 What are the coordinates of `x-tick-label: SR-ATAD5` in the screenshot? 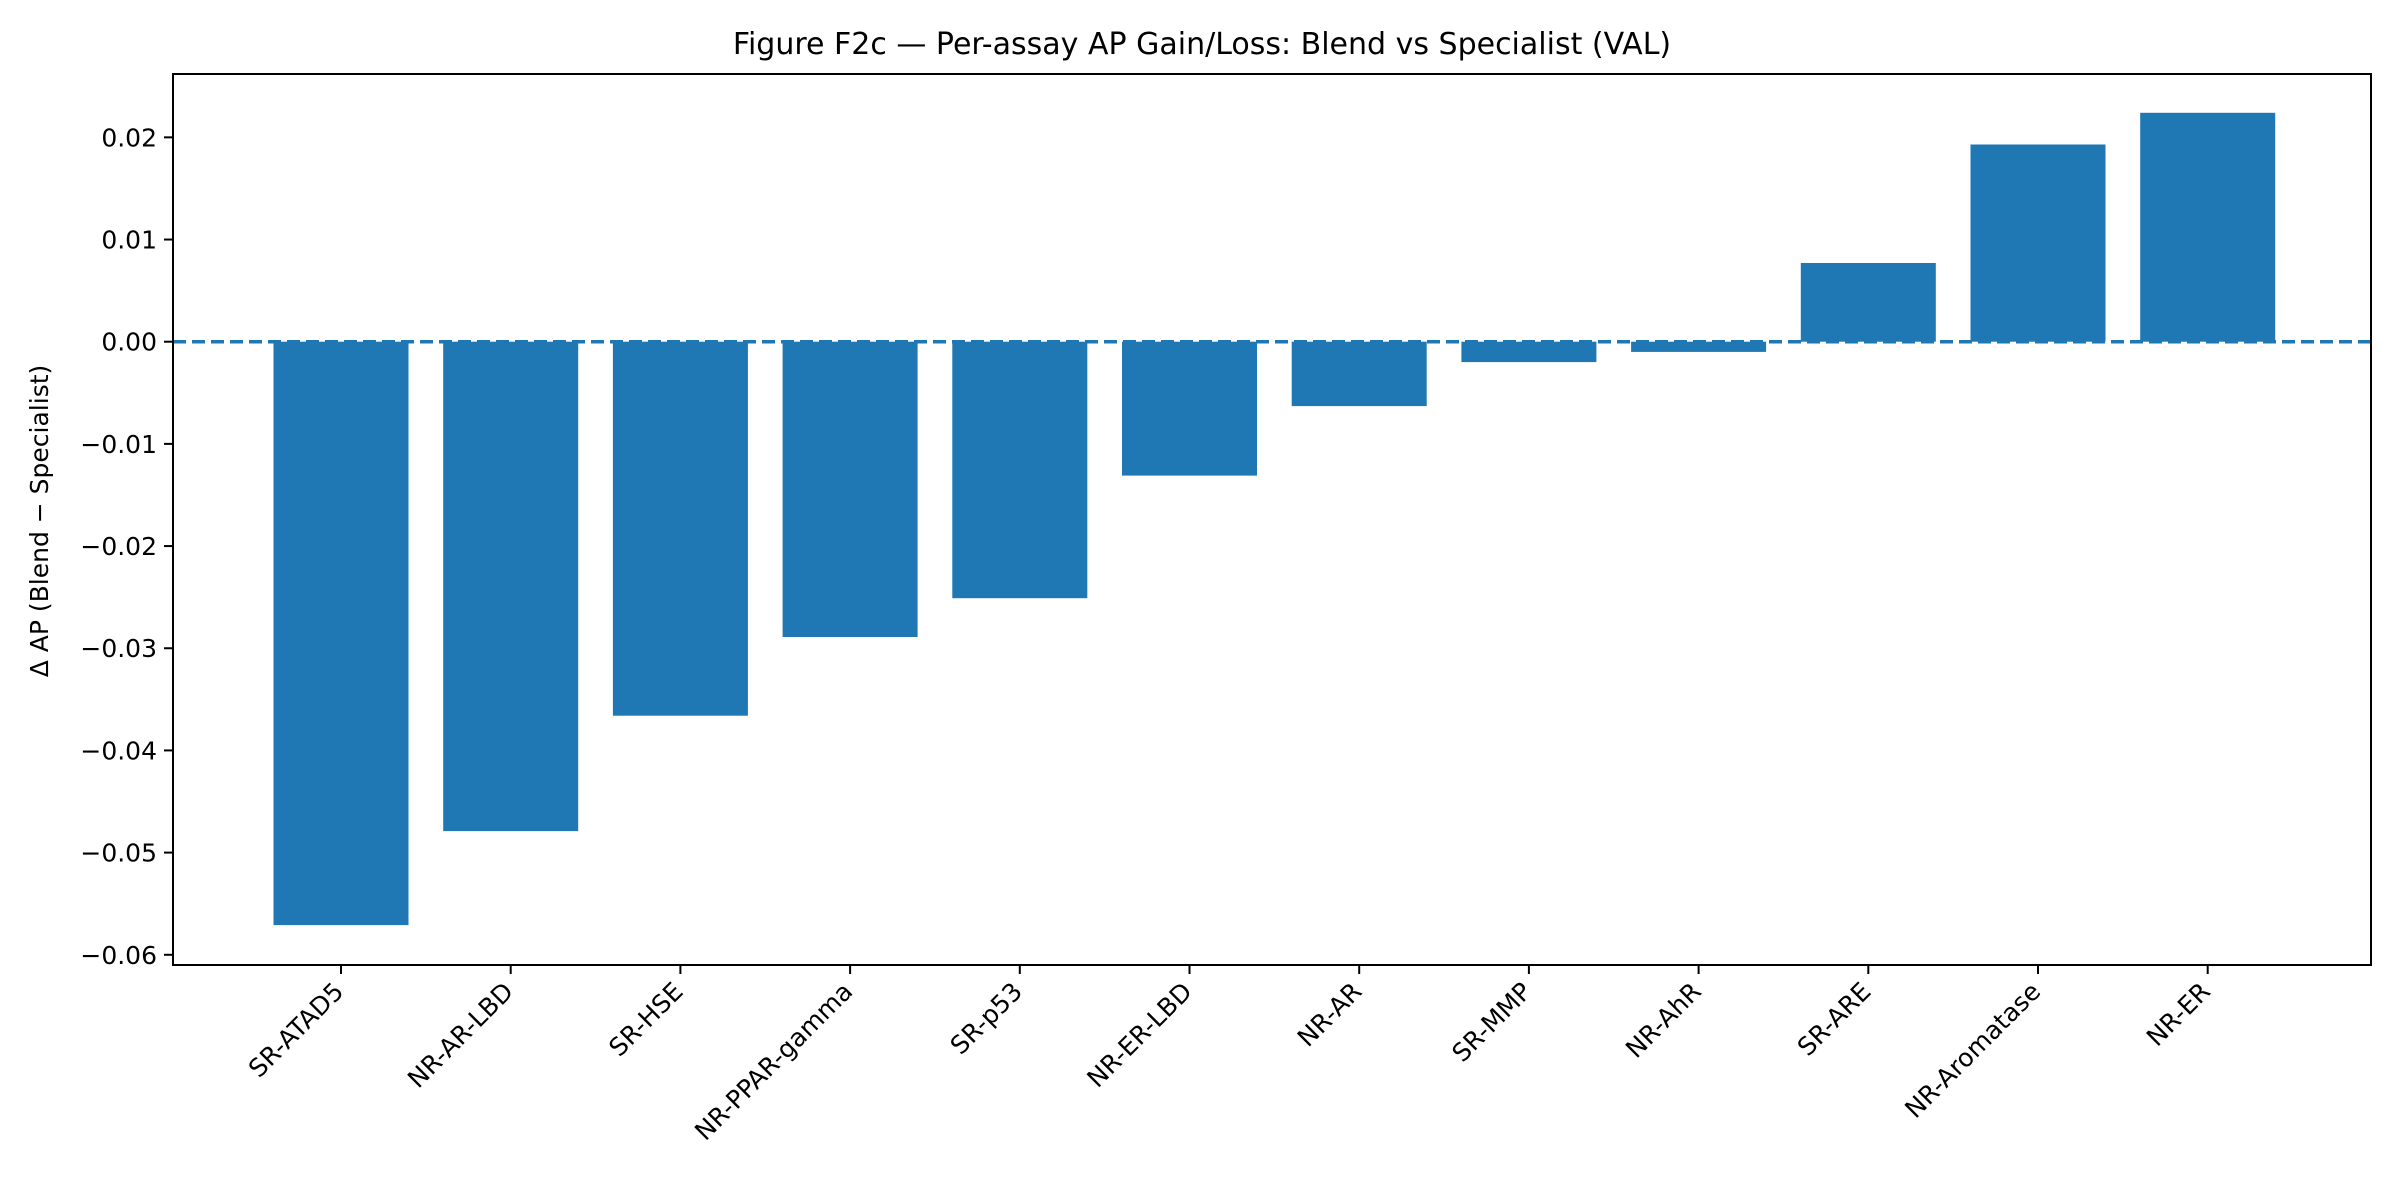 It's located at (296, 1030).